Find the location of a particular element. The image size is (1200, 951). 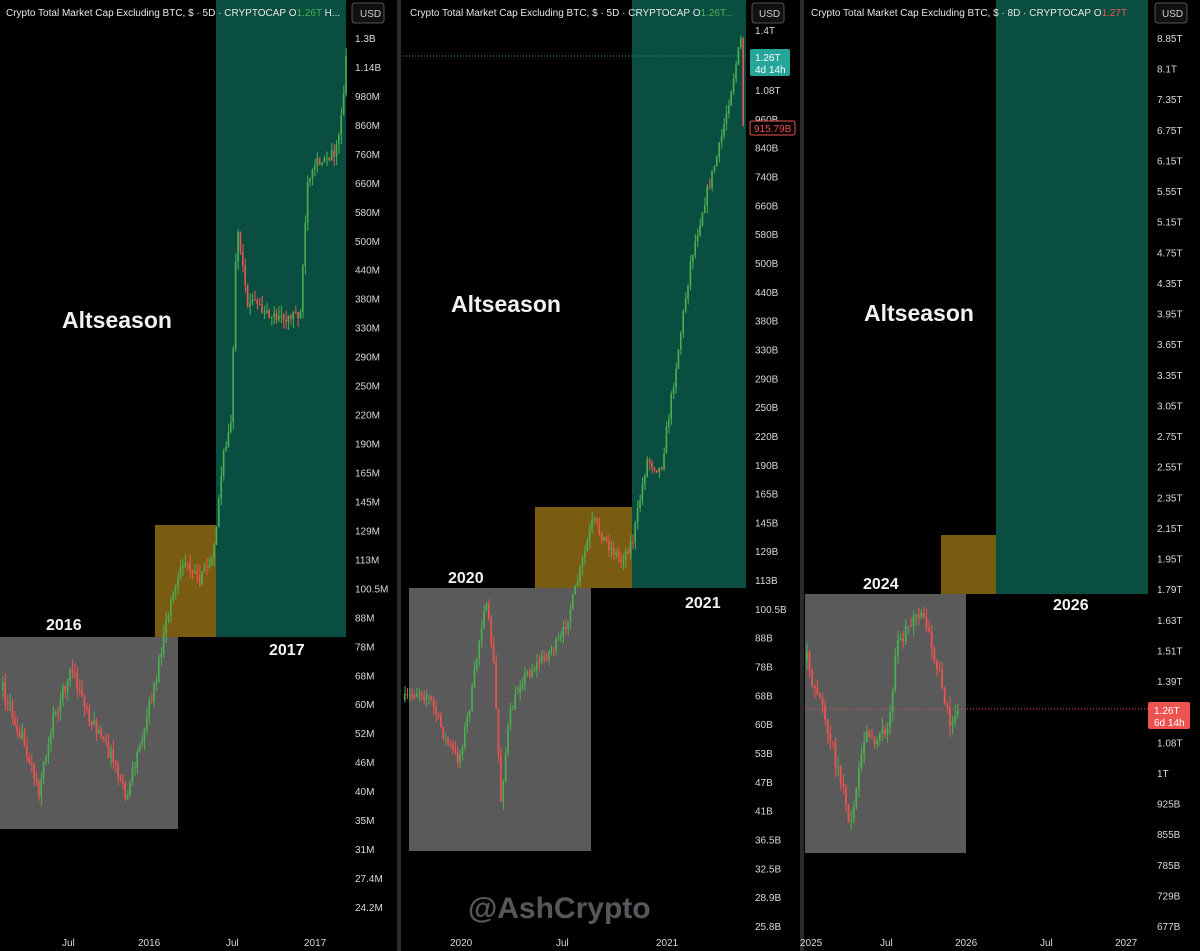

y-tick: 145M is located at coordinates (367, 502).